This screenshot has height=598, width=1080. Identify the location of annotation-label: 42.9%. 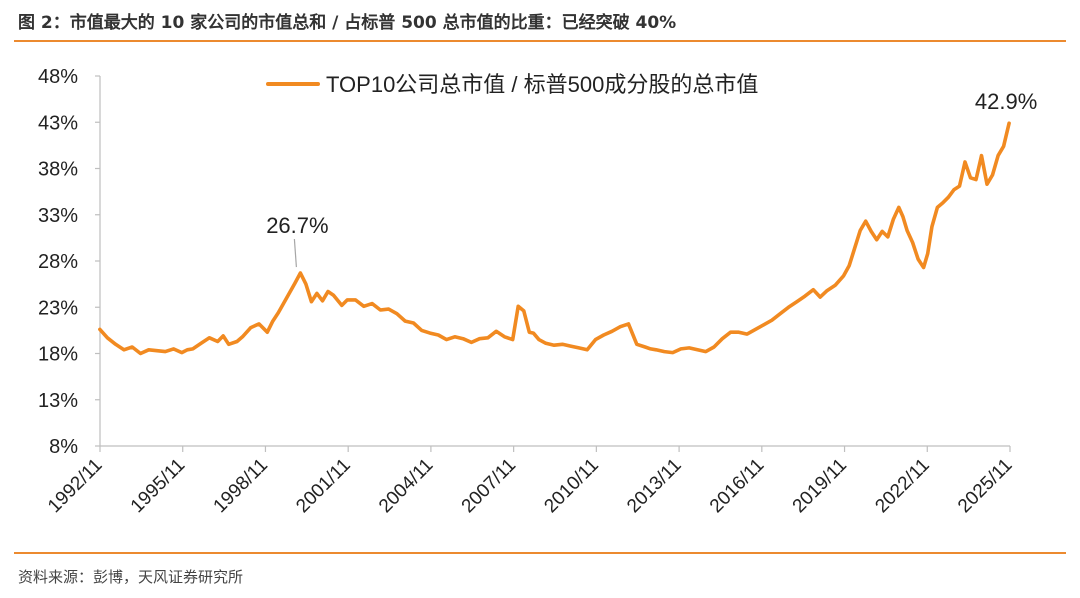
(1006, 101).